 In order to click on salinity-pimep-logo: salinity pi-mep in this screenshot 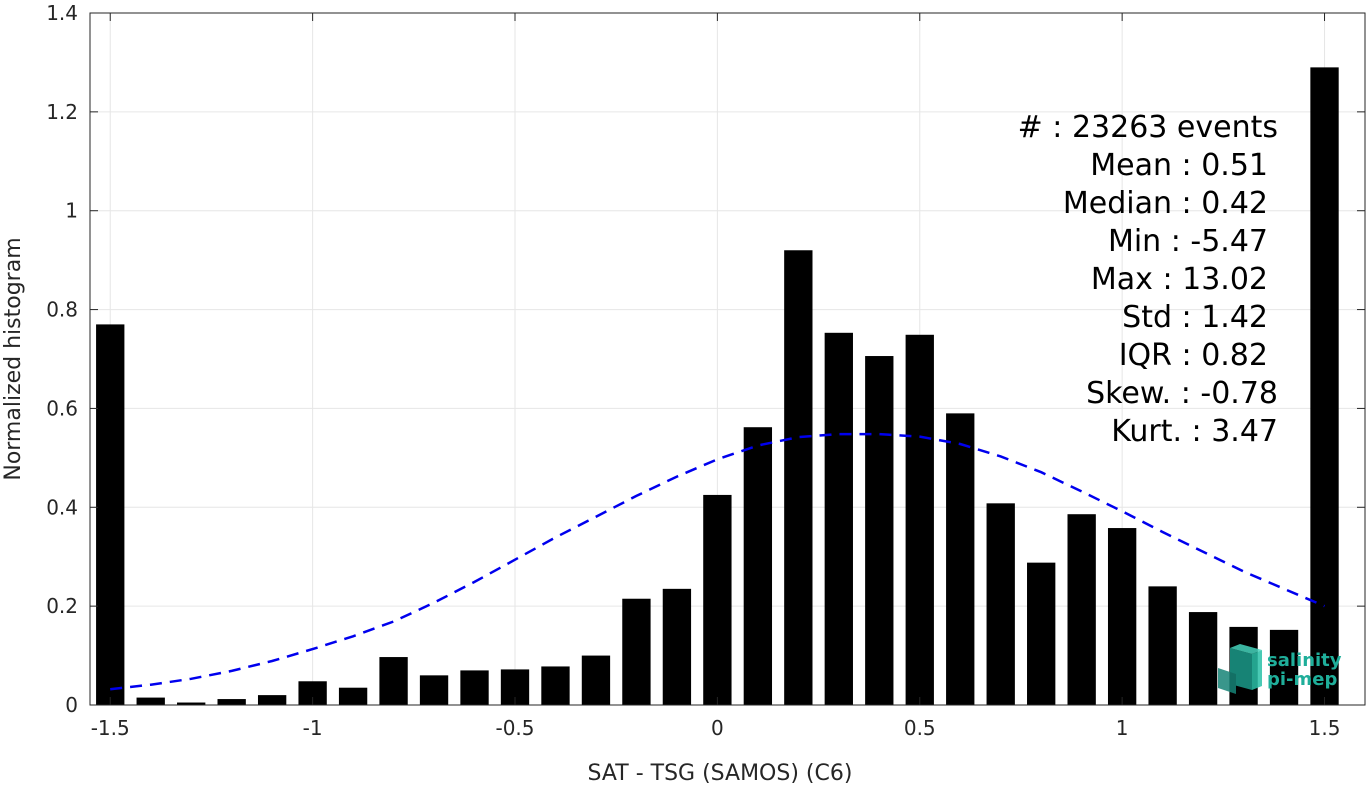, I will do `click(1280, 669)`.